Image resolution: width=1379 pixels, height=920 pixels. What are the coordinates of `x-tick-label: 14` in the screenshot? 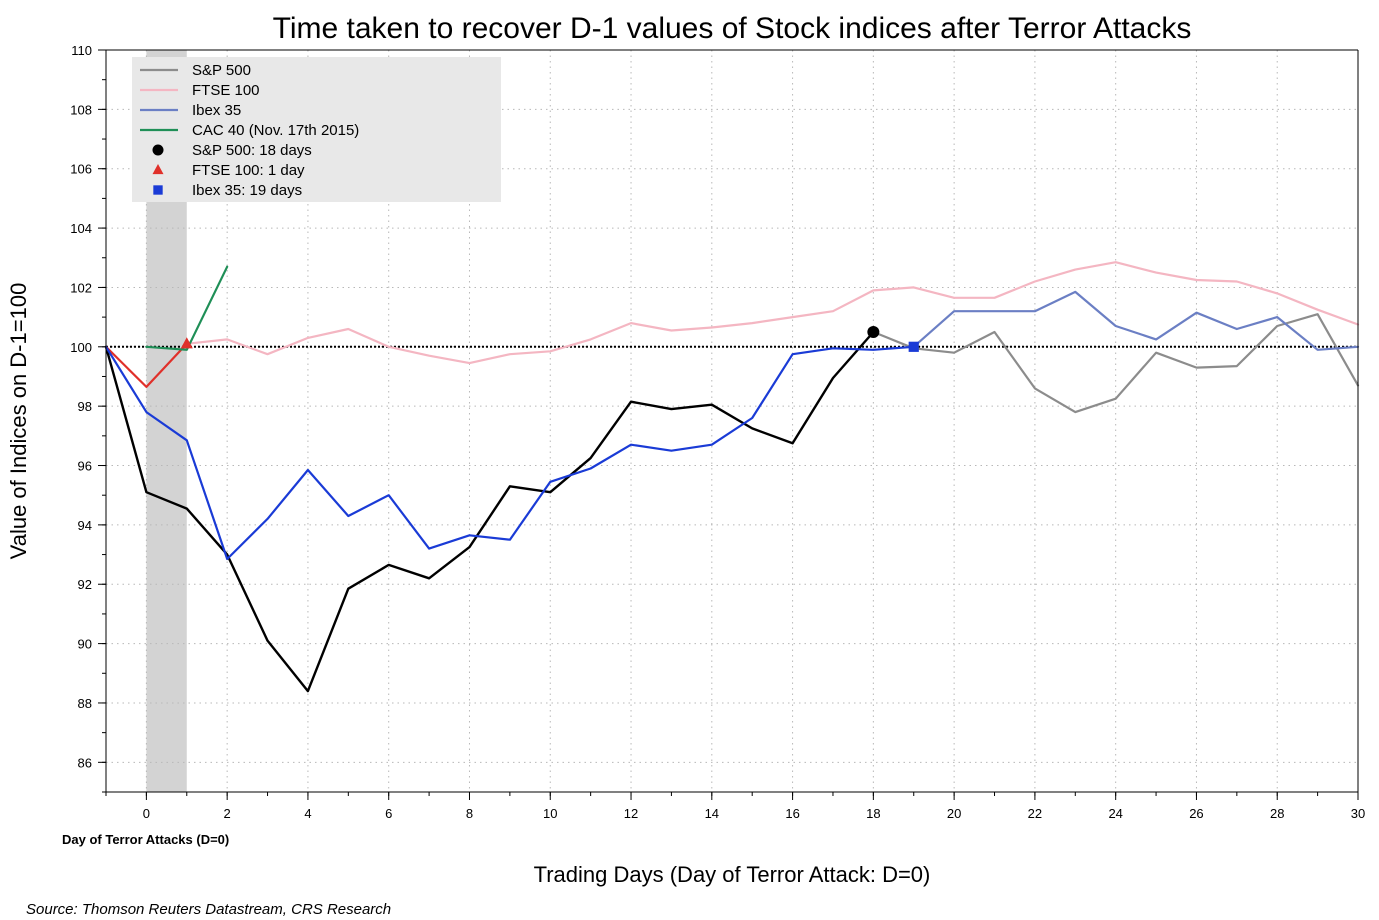 It's located at (712, 813).